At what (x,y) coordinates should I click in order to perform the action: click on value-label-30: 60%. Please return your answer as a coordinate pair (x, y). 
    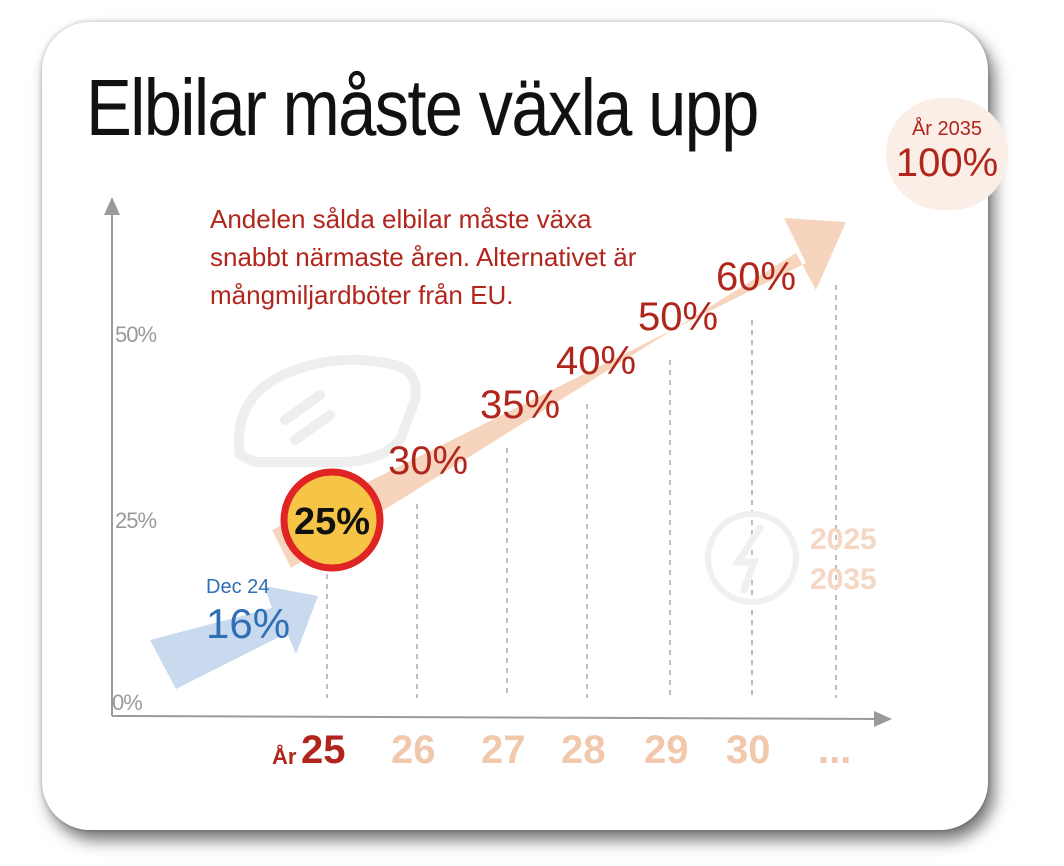
    Looking at the image, I should click on (756, 277).